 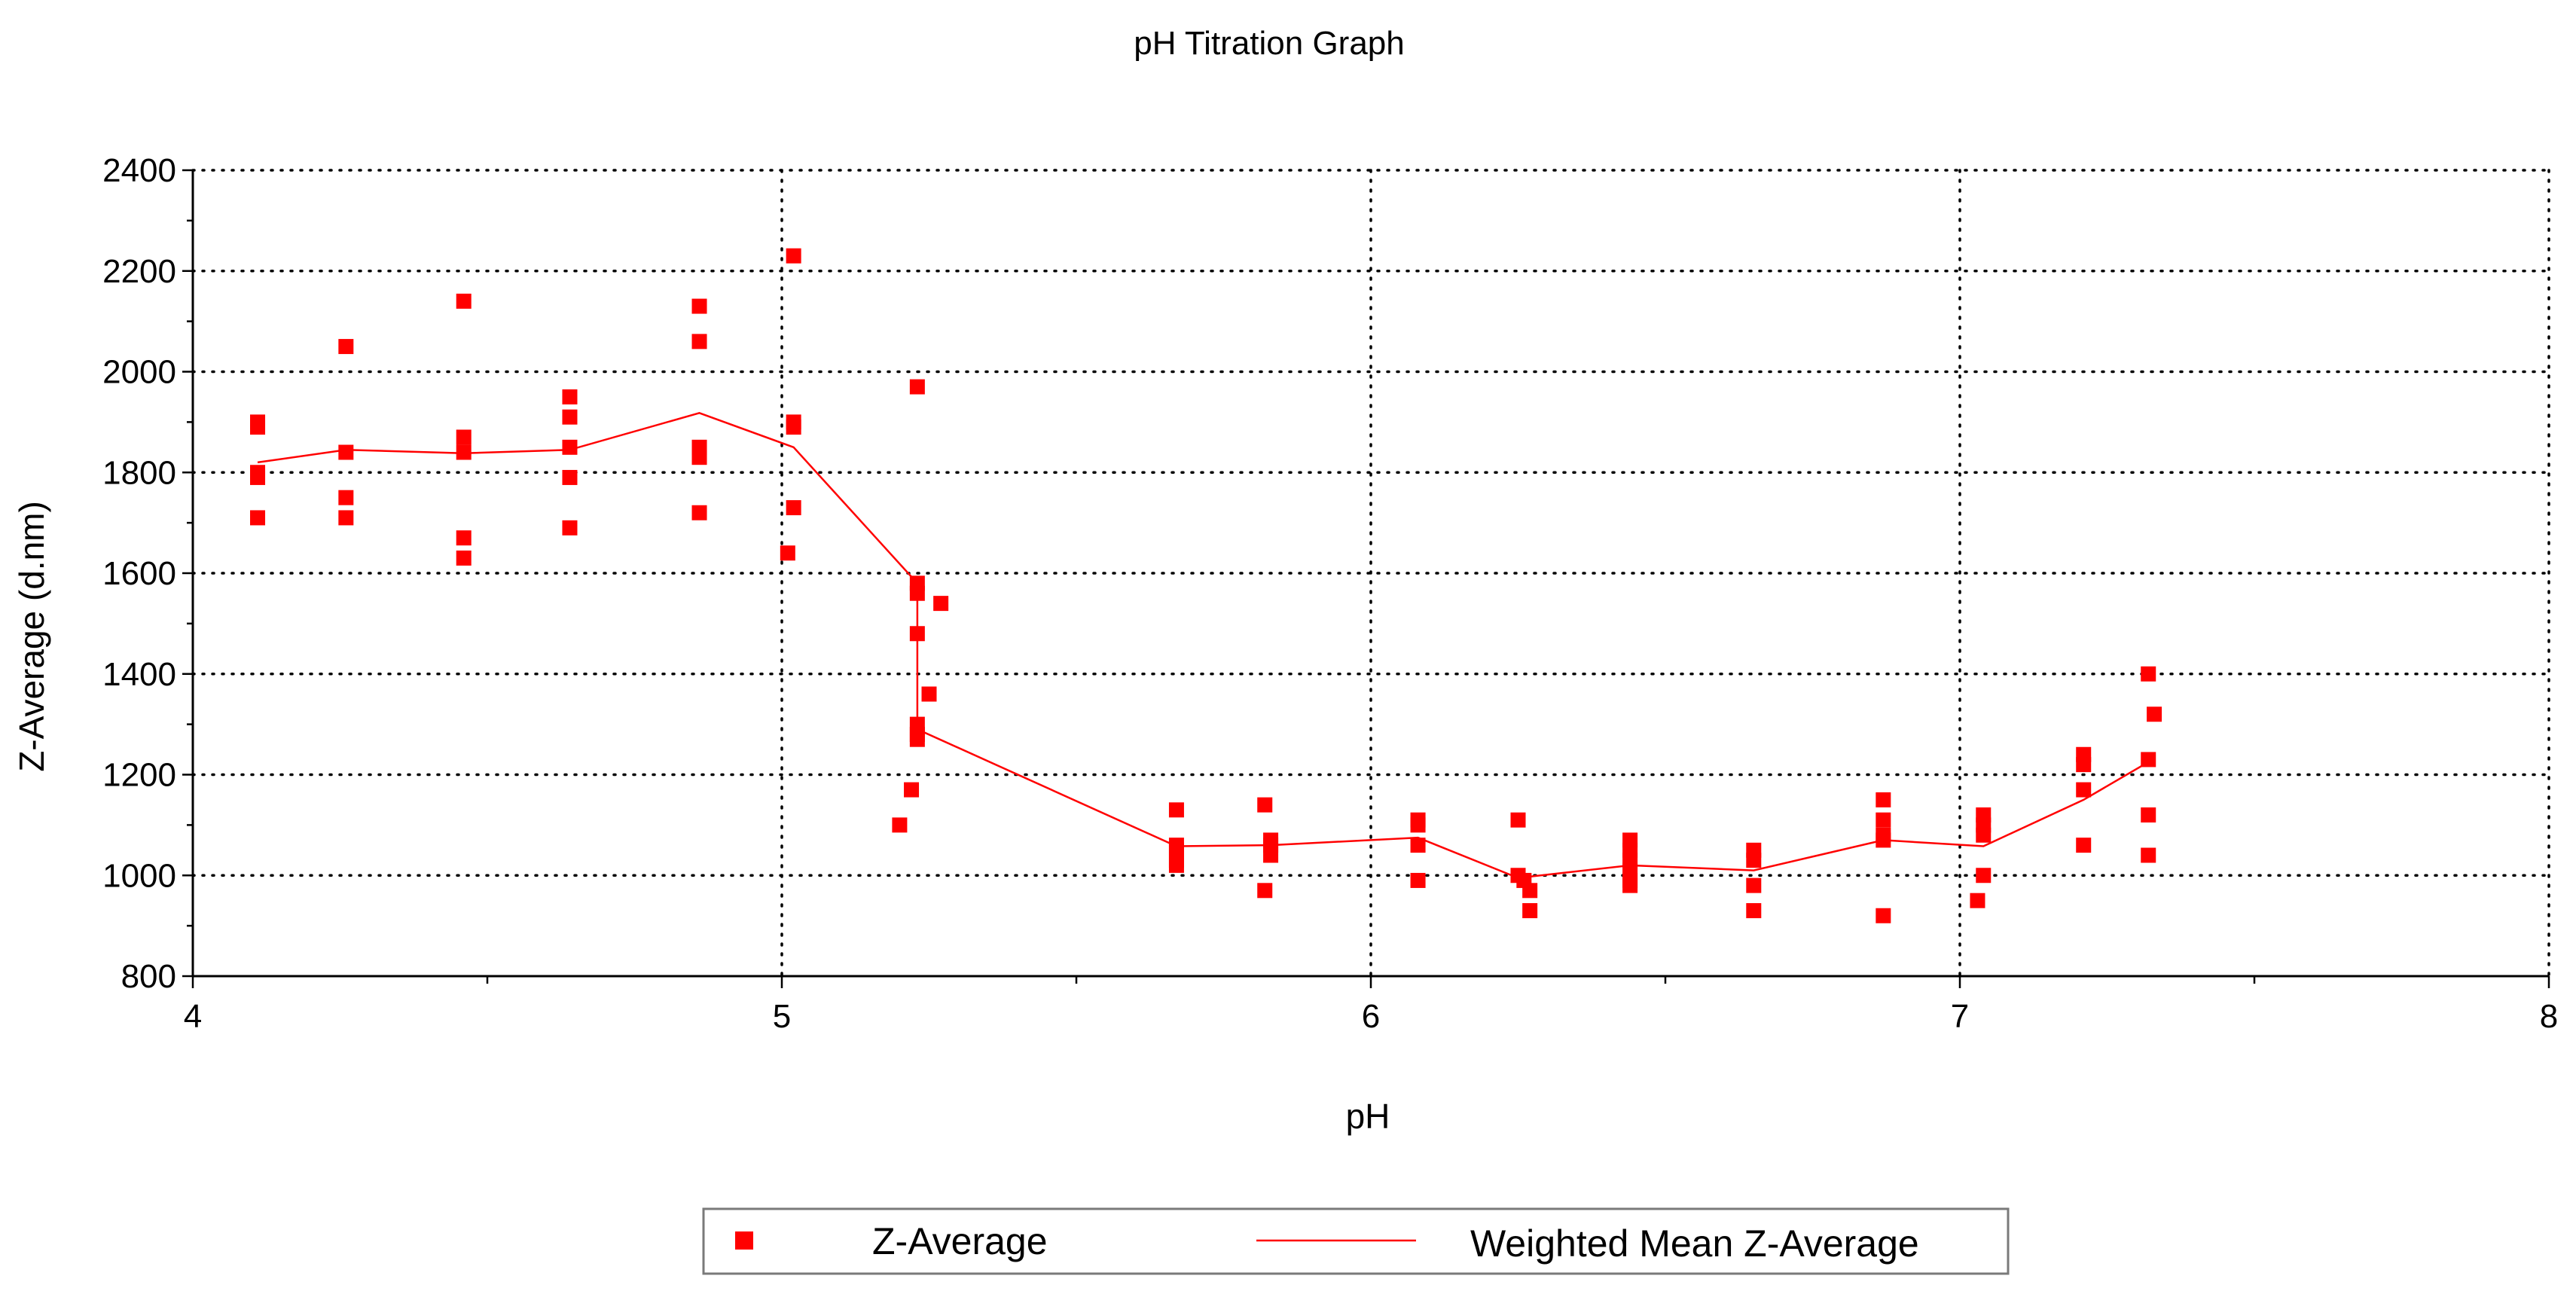 What do you see at coordinates (744, 1240) in the screenshot?
I see `legend-marker-z-average` at bounding box center [744, 1240].